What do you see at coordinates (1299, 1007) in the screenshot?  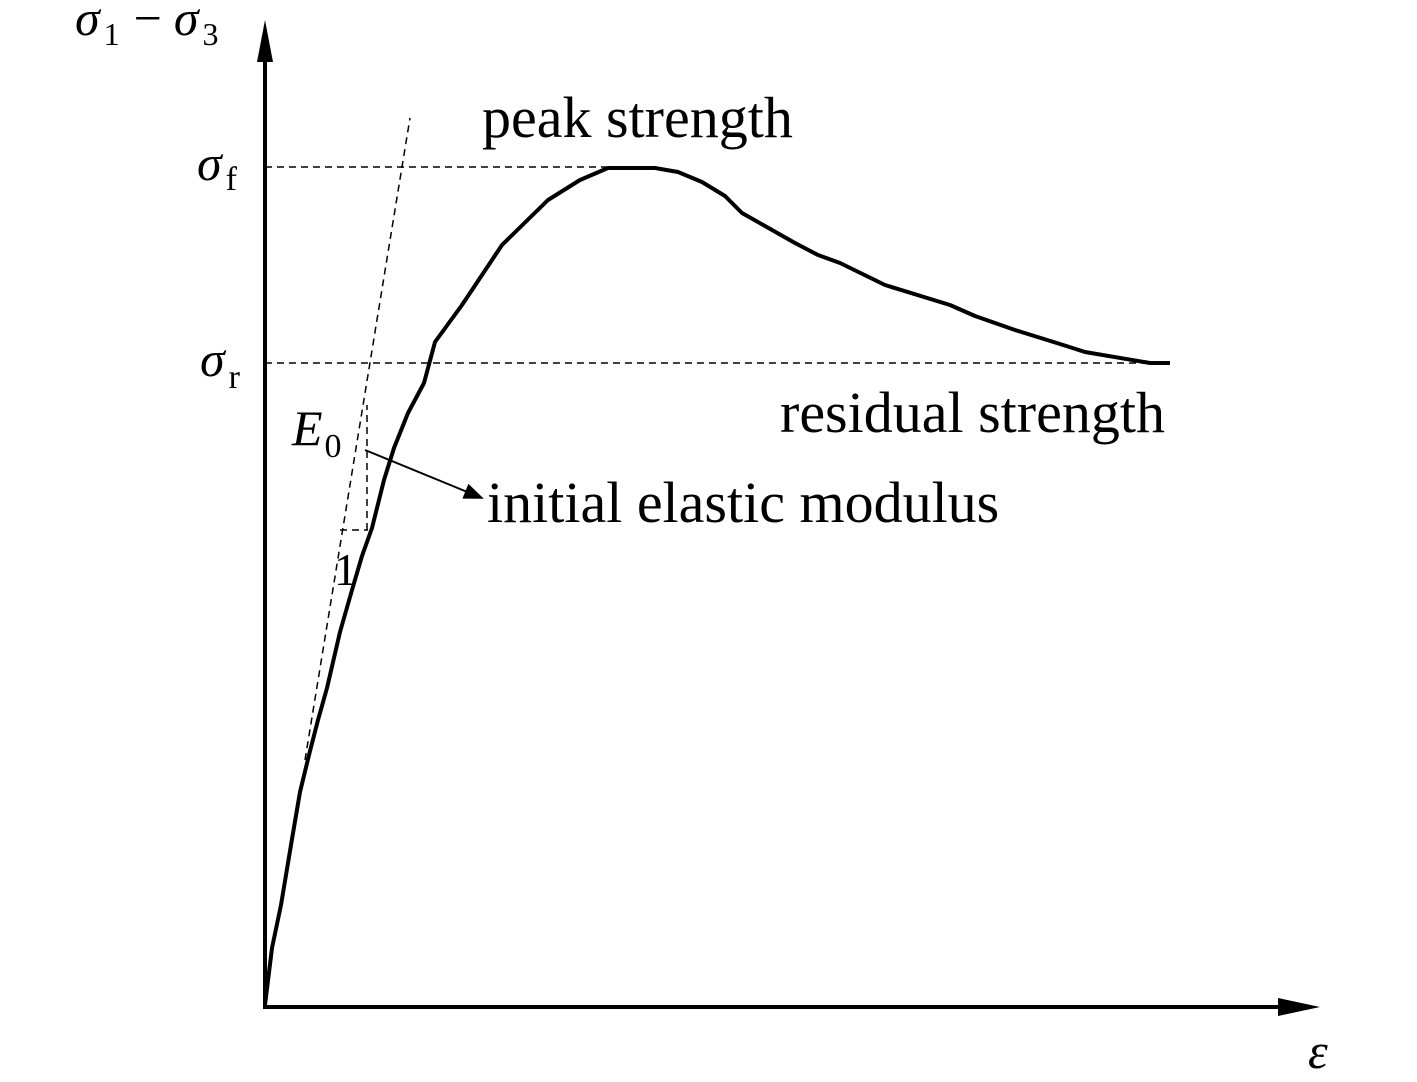 I see `x-arrow` at bounding box center [1299, 1007].